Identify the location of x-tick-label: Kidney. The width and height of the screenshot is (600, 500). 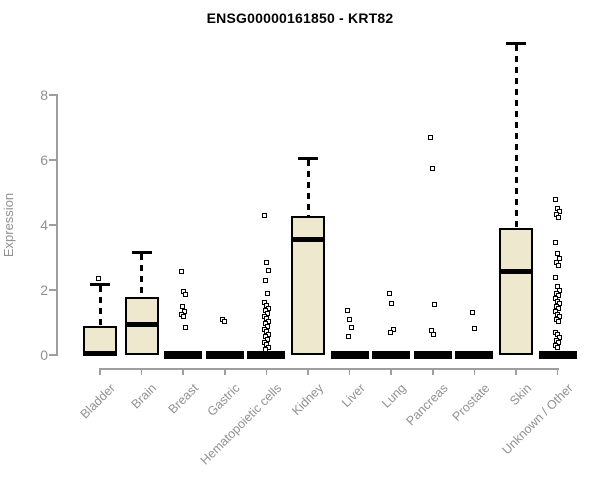
(307, 399).